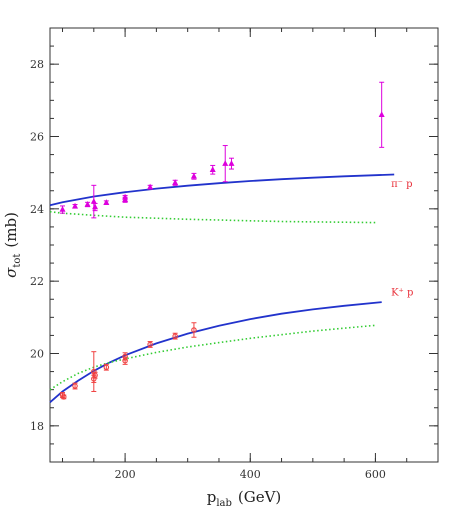 The width and height of the screenshot is (463, 518). Describe the element at coordinates (125, 474) in the screenshot. I see `x-tick-label: 200` at that location.